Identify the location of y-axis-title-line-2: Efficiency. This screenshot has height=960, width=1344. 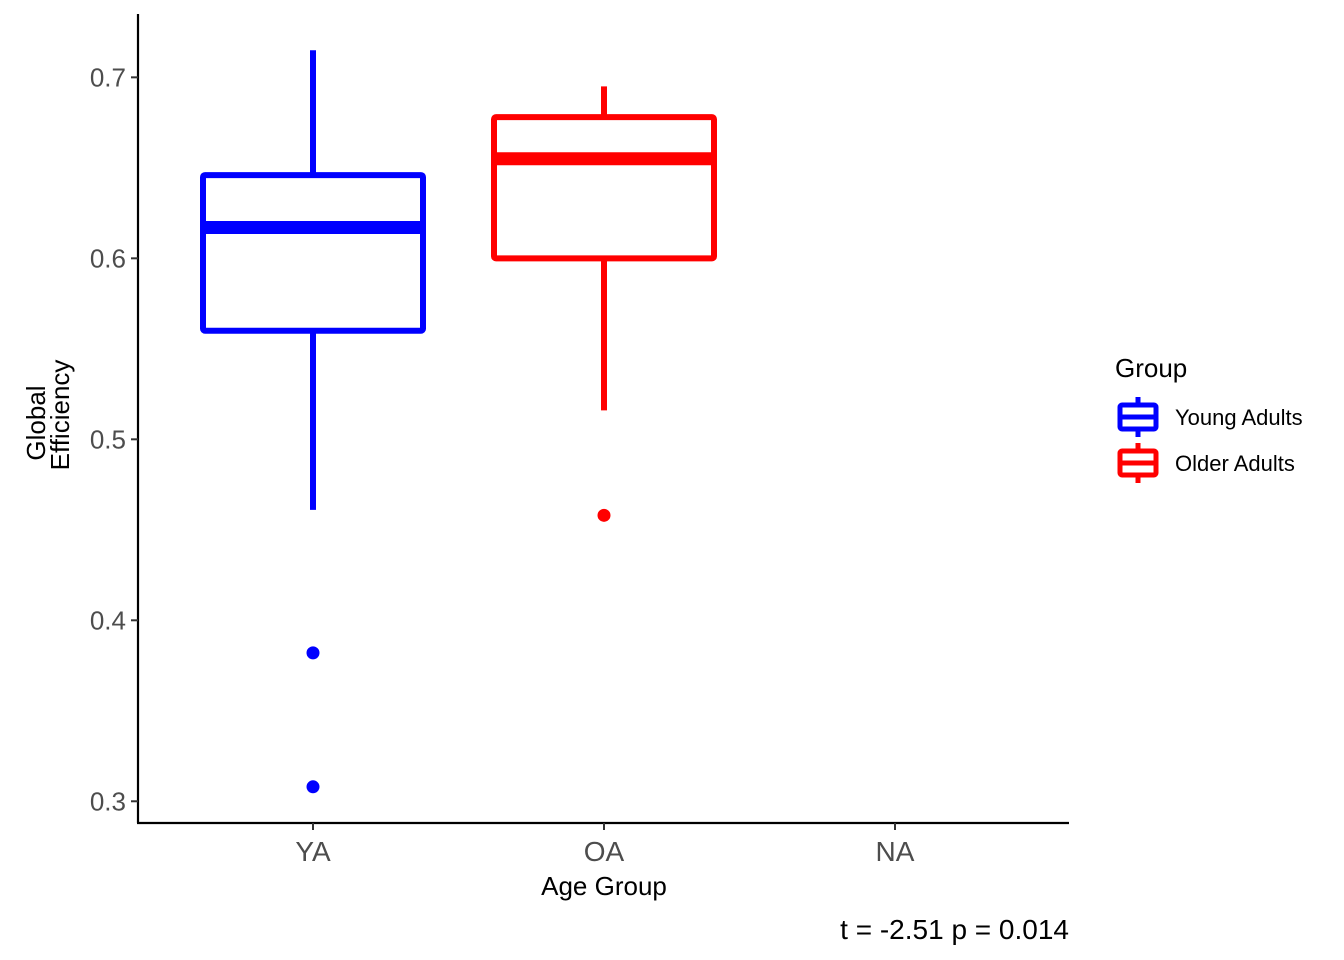
(60, 415).